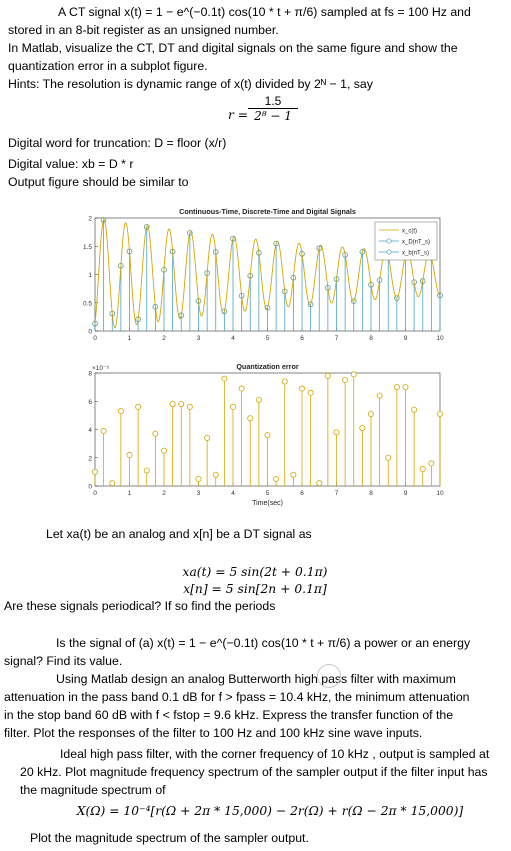 This screenshot has height=851, width=511. I want to click on y-tick-label: 1.5, so click(87, 247).